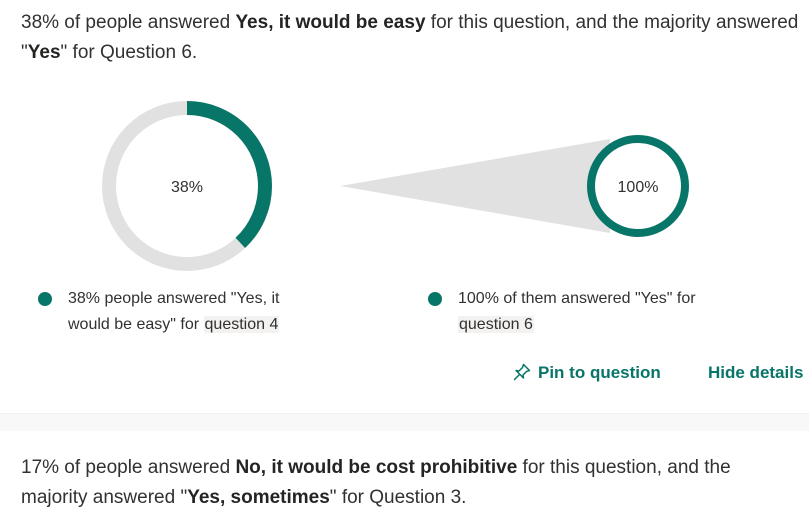 This screenshot has height=527, width=809. Describe the element at coordinates (174, 298) in the screenshot. I see `legend-line: 38% people answered "Yes, it` at that location.